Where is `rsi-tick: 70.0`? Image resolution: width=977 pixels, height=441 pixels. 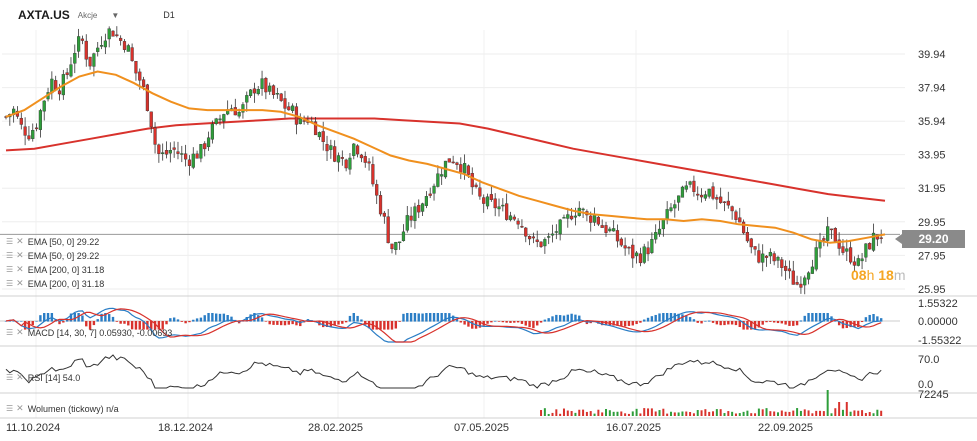
rsi-tick: 70.0 is located at coordinates (928, 360).